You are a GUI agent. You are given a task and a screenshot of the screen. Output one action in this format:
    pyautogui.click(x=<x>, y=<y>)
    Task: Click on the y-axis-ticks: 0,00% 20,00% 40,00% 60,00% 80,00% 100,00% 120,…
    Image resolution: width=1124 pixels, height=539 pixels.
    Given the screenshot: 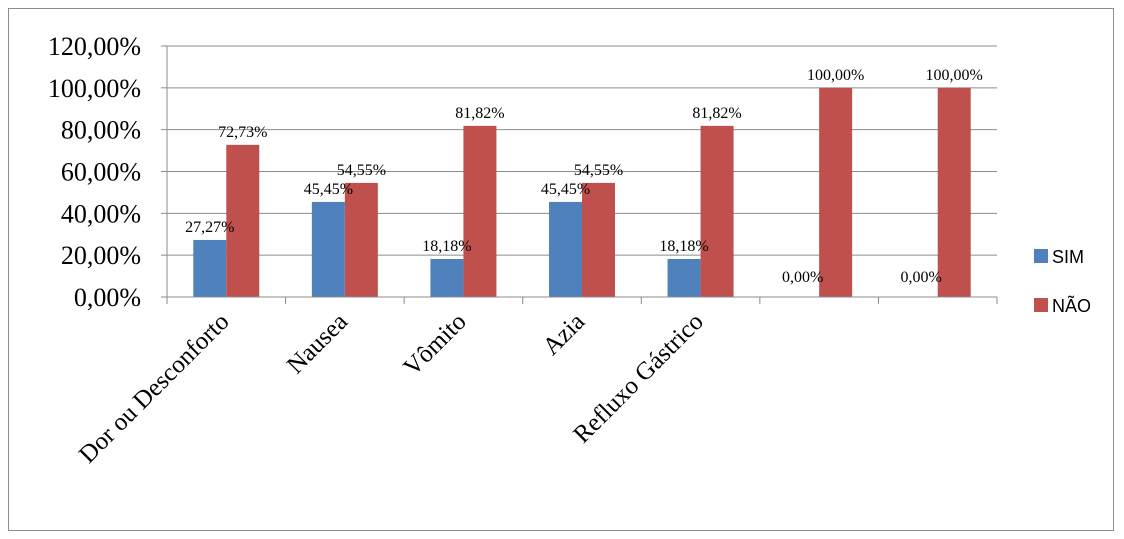 What is the action you would take?
    pyautogui.click(x=94, y=172)
    